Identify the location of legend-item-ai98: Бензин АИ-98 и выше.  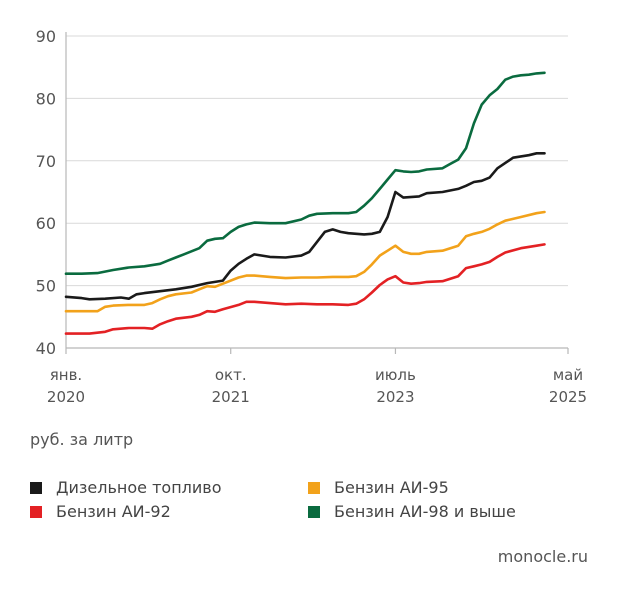
(412, 511).